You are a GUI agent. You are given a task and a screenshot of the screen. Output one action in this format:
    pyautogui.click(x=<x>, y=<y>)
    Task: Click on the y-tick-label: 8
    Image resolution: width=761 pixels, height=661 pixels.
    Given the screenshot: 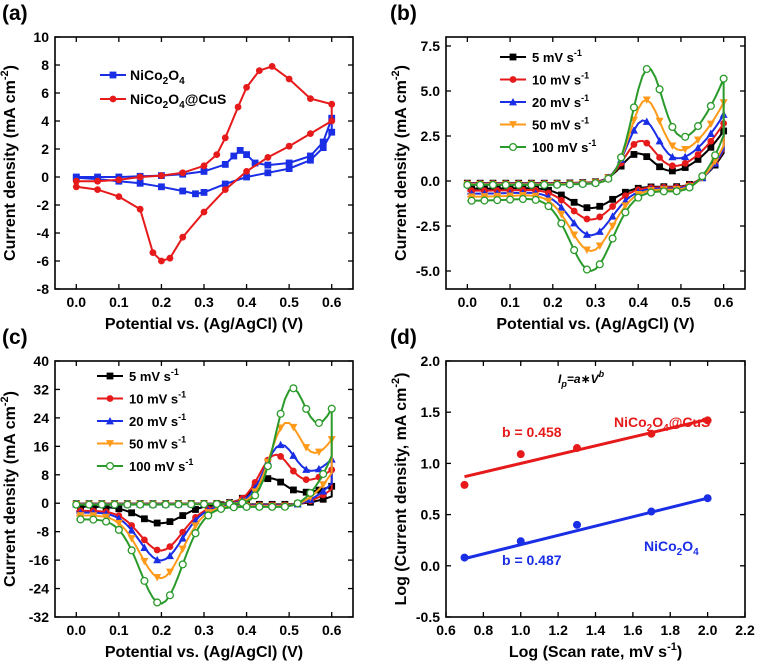 What is the action you would take?
    pyautogui.click(x=45, y=475)
    